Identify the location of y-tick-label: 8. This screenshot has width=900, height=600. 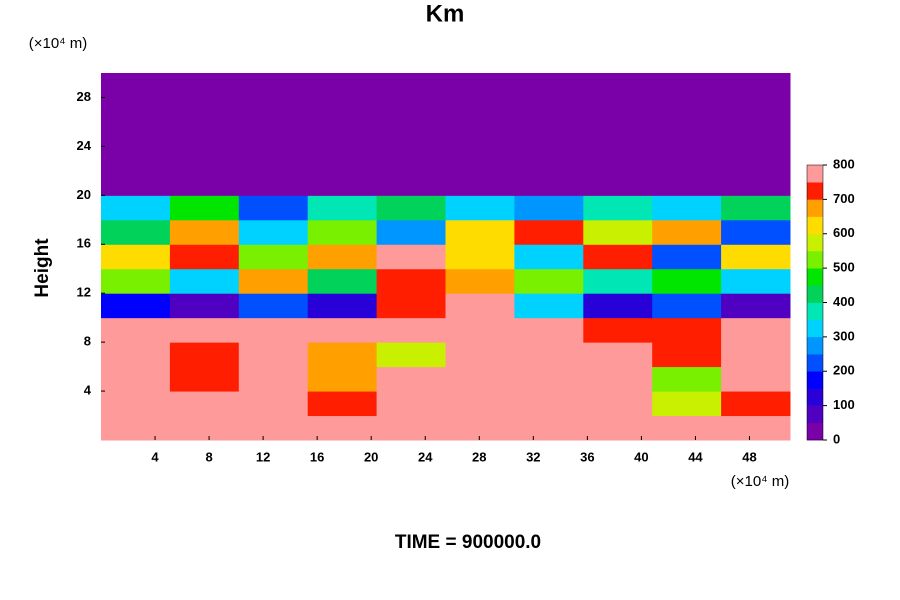
(87, 341).